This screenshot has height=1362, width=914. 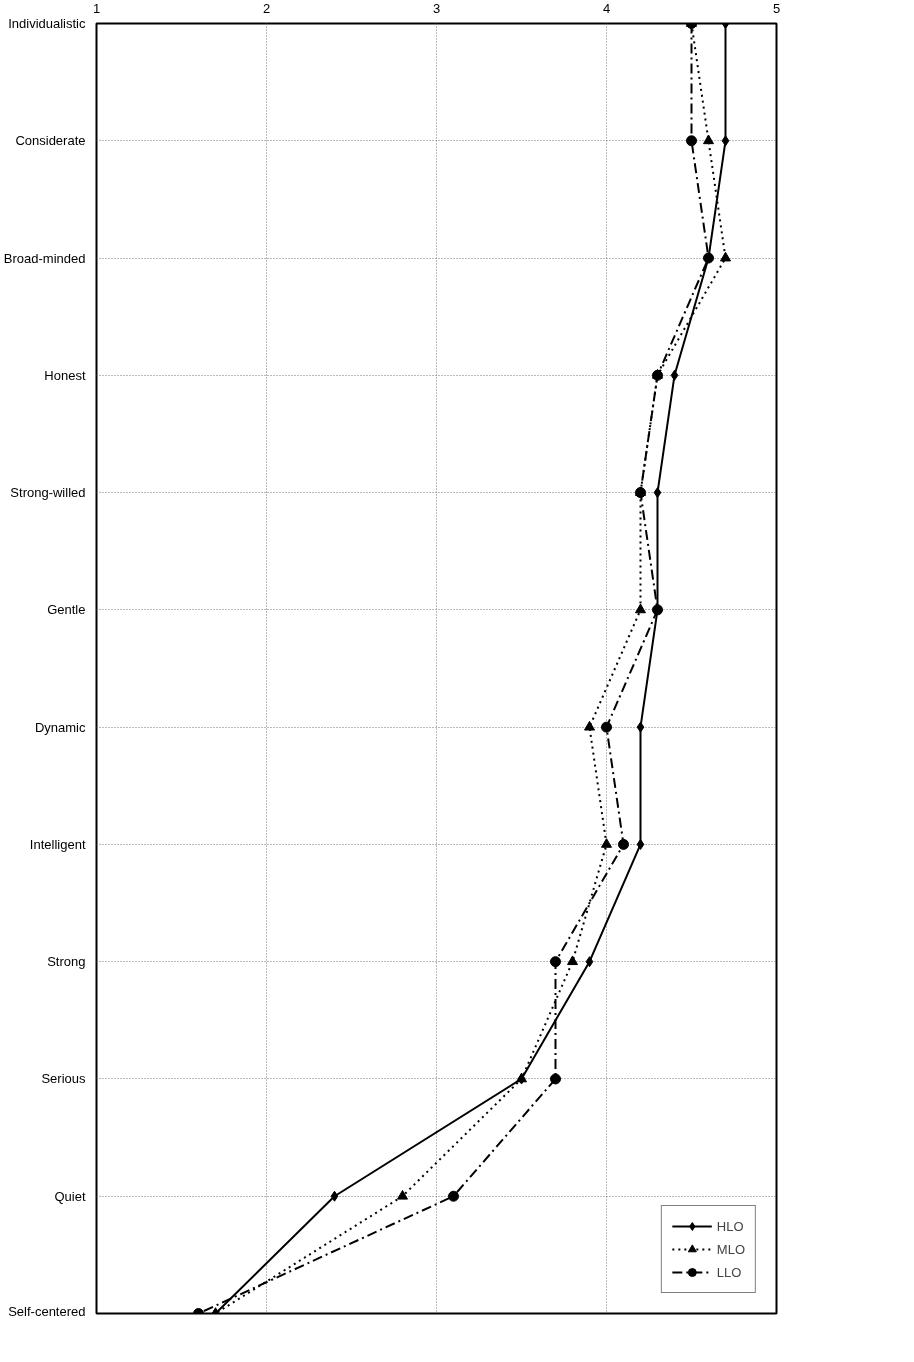 I want to click on y-tick-label: Strong, so click(x=66, y=962).